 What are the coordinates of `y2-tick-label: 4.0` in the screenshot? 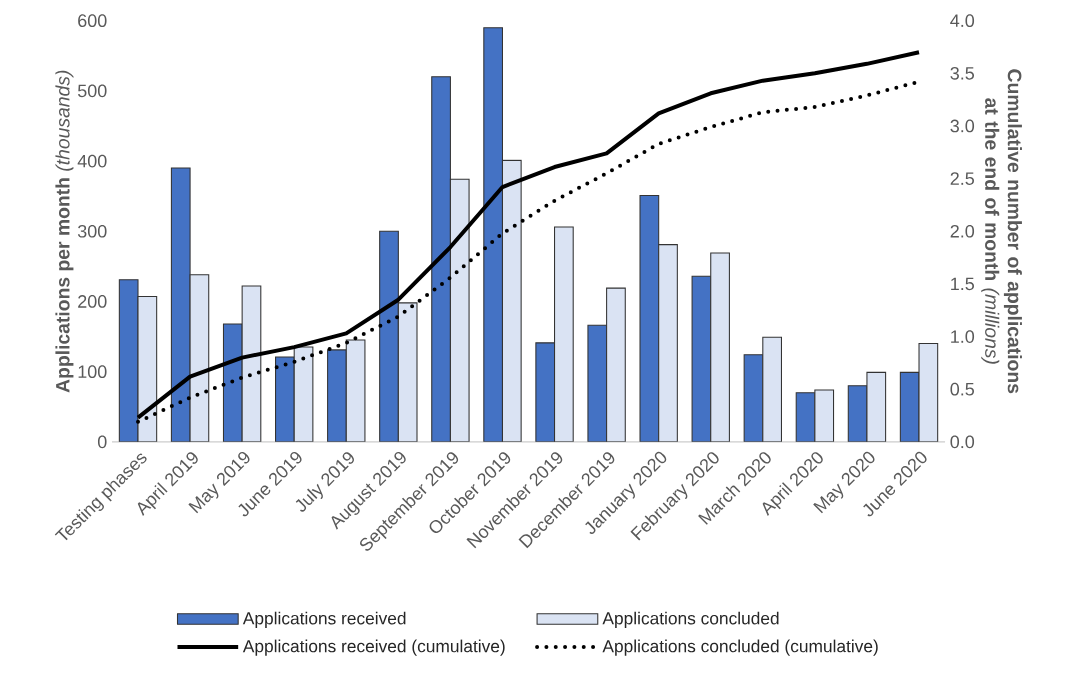 It's located at (962, 21).